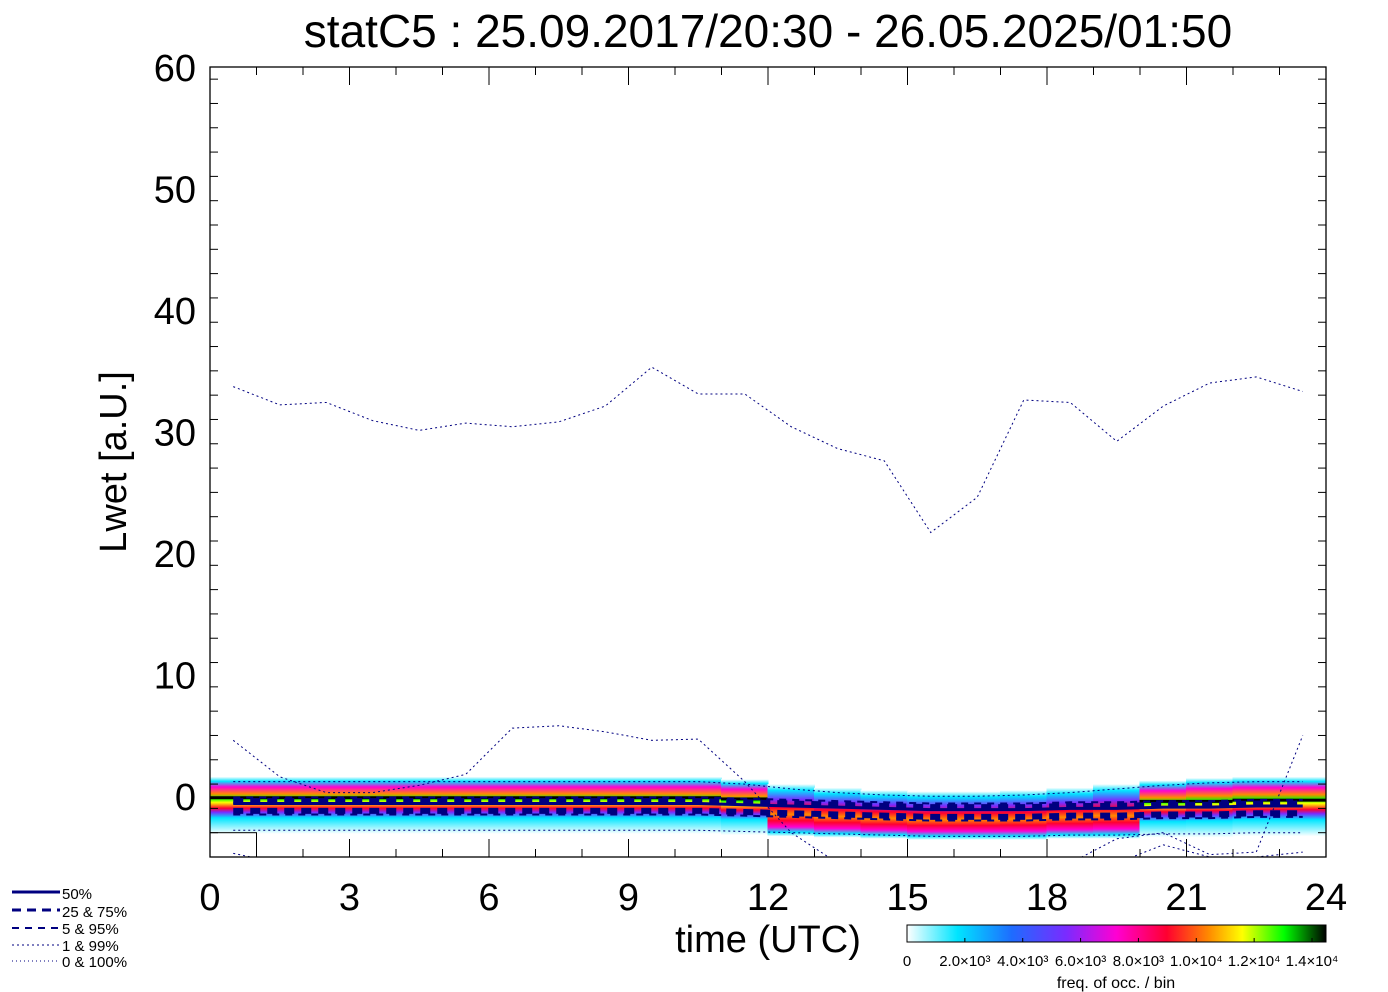 The width and height of the screenshot is (1388, 992). Describe the element at coordinates (1047, 898) in the screenshot. I see `x-tick-label: 18` at that location.